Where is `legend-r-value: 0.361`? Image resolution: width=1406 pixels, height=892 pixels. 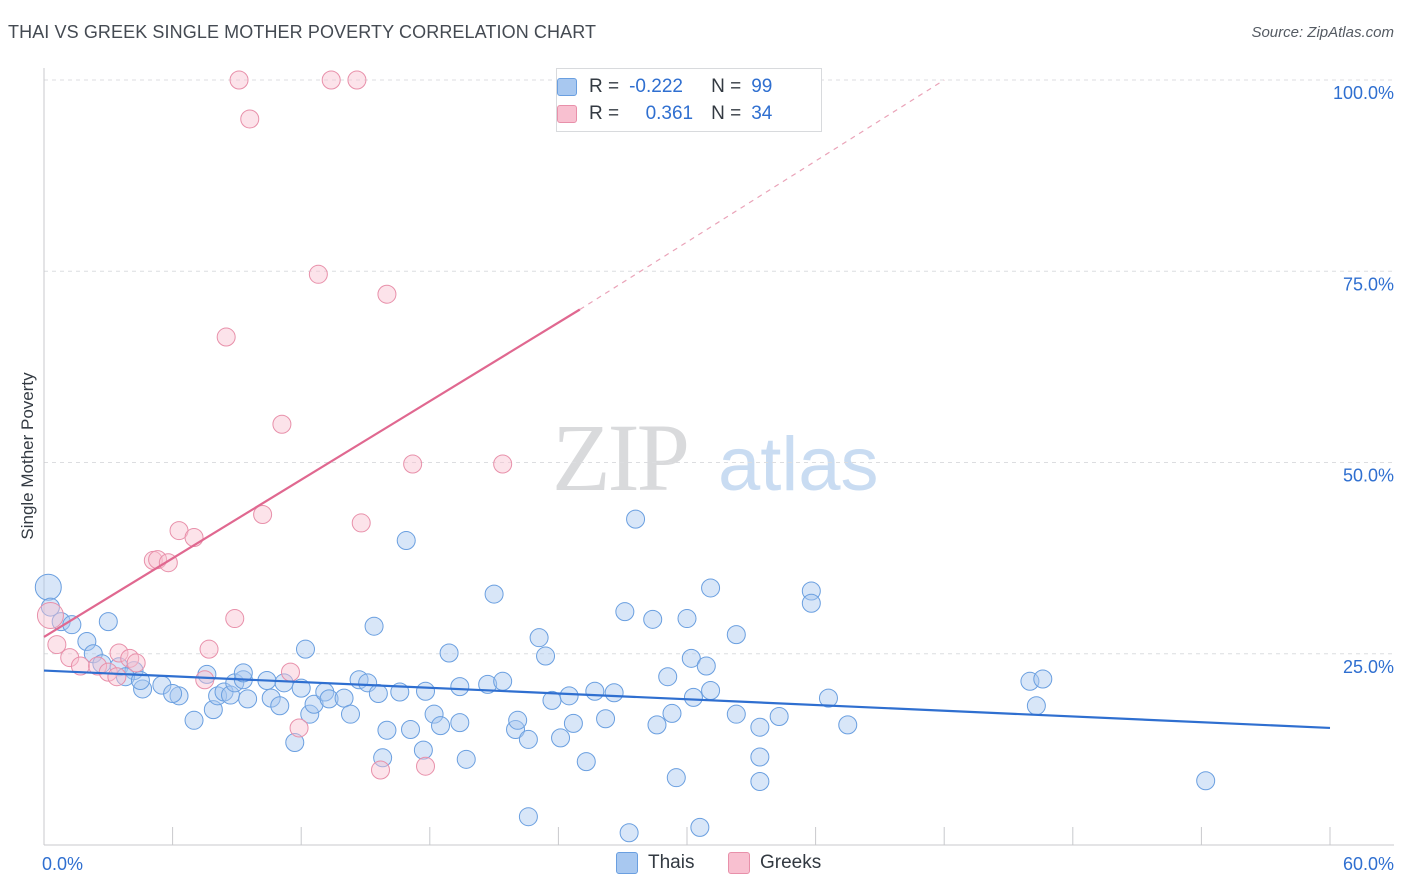
legend-r-value: 0.361 is located at coordinates (669, 113).